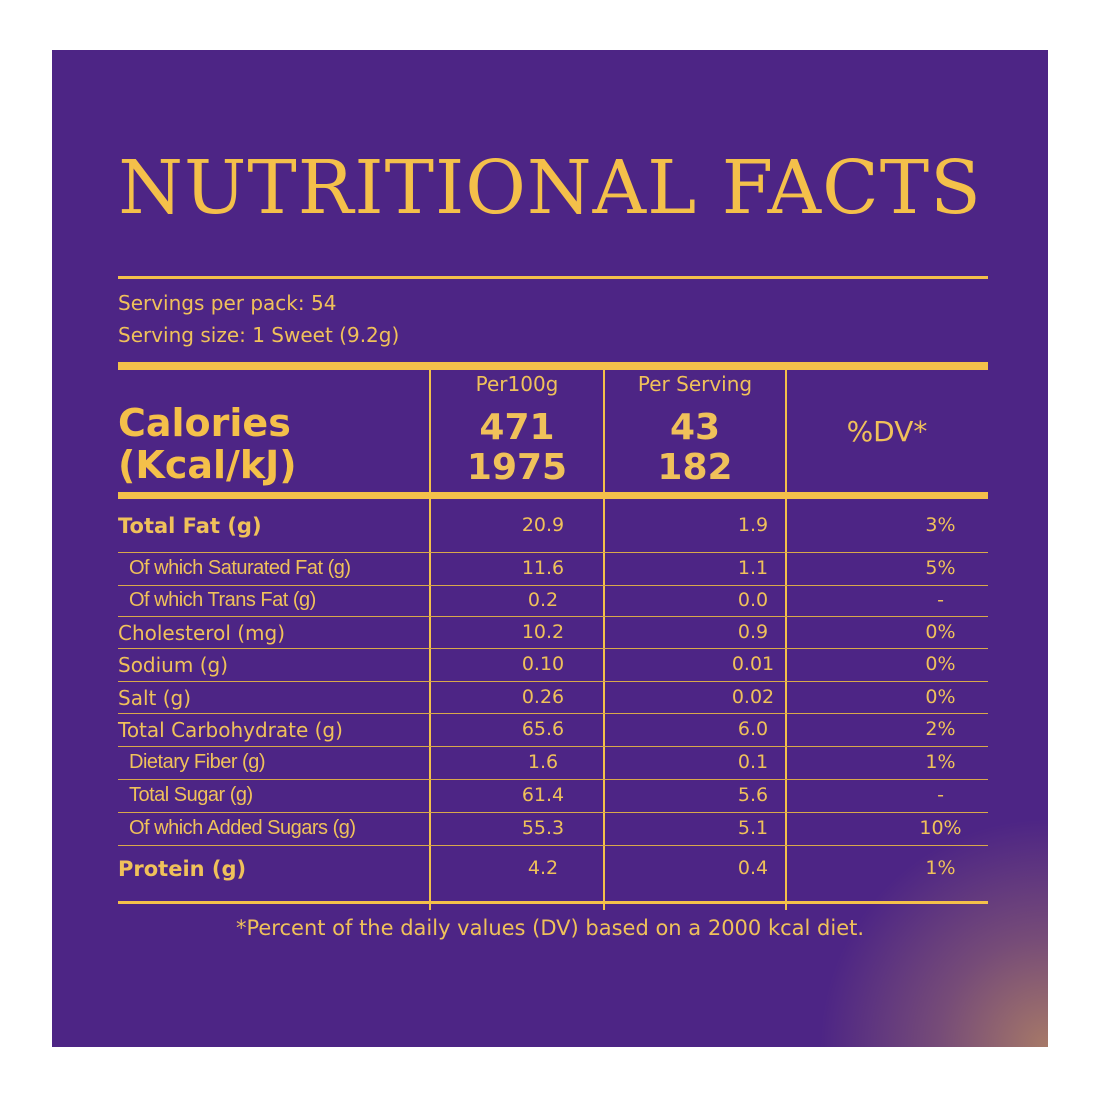  I want to click on nutrient-label: Cholesterol (mg), so click(202, 633).